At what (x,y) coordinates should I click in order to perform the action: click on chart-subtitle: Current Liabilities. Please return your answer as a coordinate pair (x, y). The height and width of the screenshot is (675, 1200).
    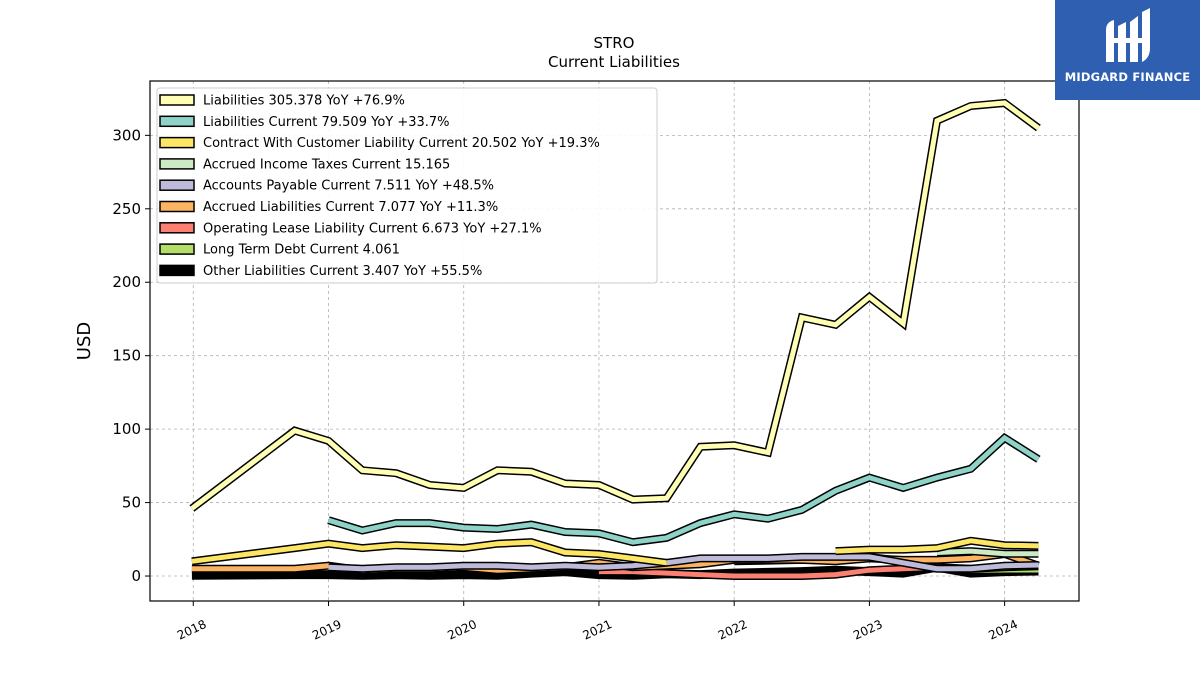
    Looking at the image, I should click on (614, 62).